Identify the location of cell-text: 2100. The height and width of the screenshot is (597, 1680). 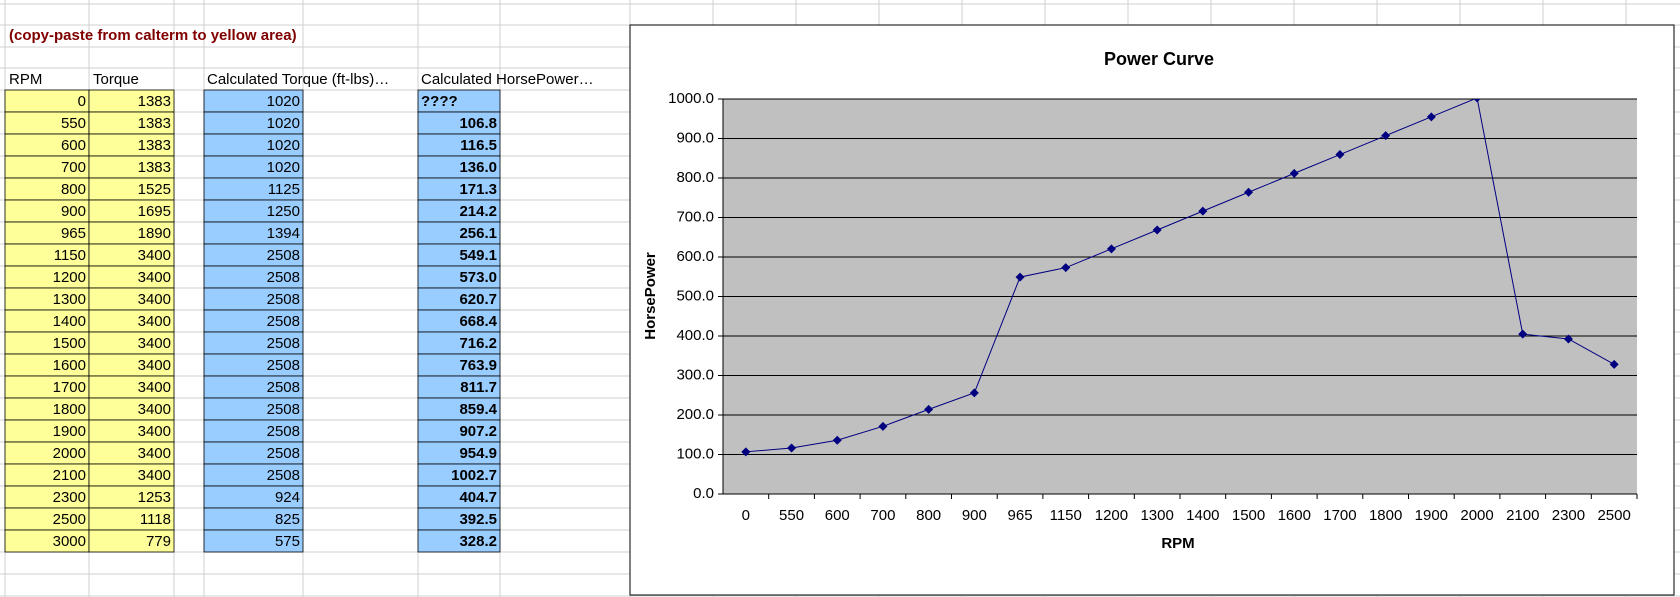
(69, 475).